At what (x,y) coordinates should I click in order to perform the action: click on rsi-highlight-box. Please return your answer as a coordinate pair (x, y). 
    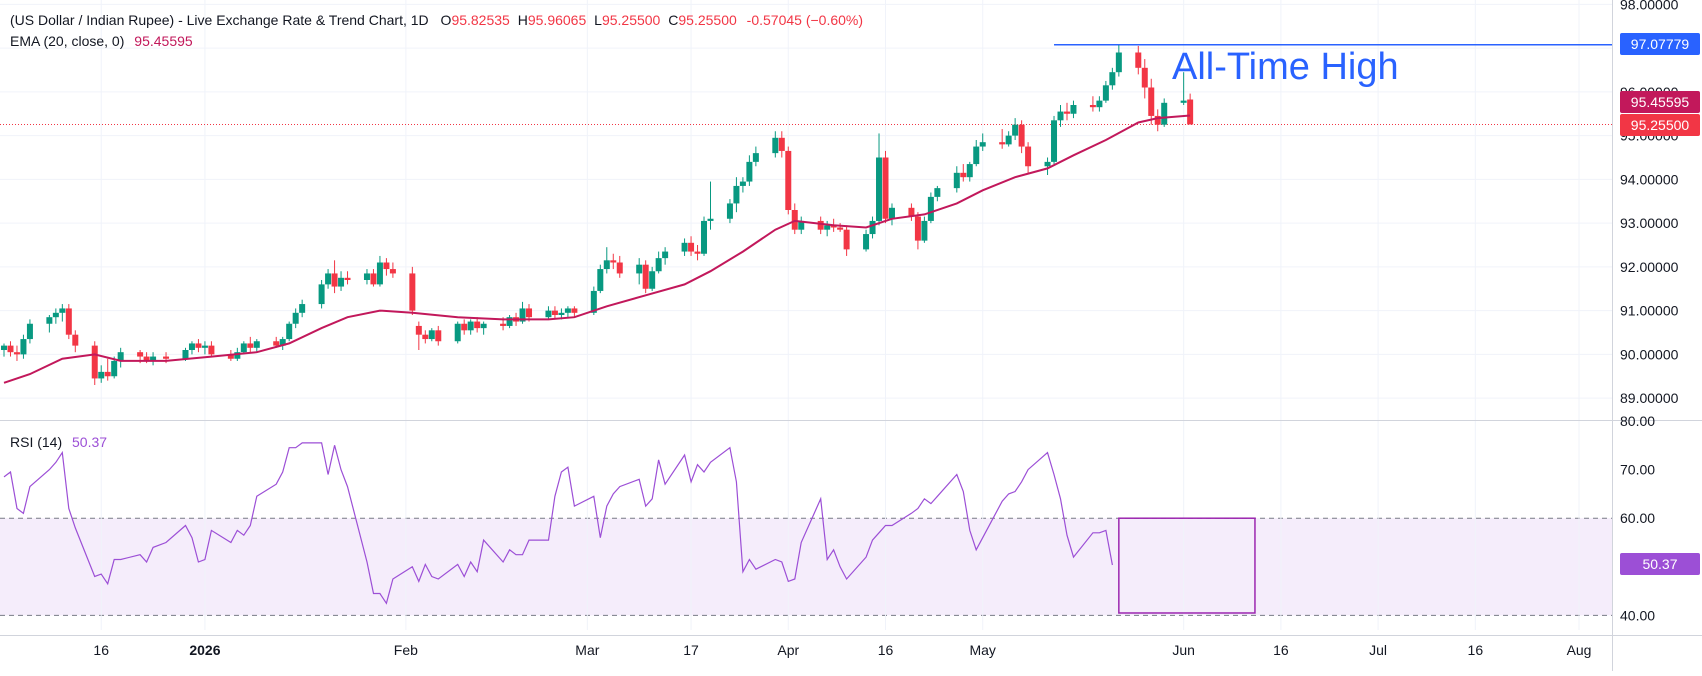
    Looking at the image, I should click on (1187, 565).